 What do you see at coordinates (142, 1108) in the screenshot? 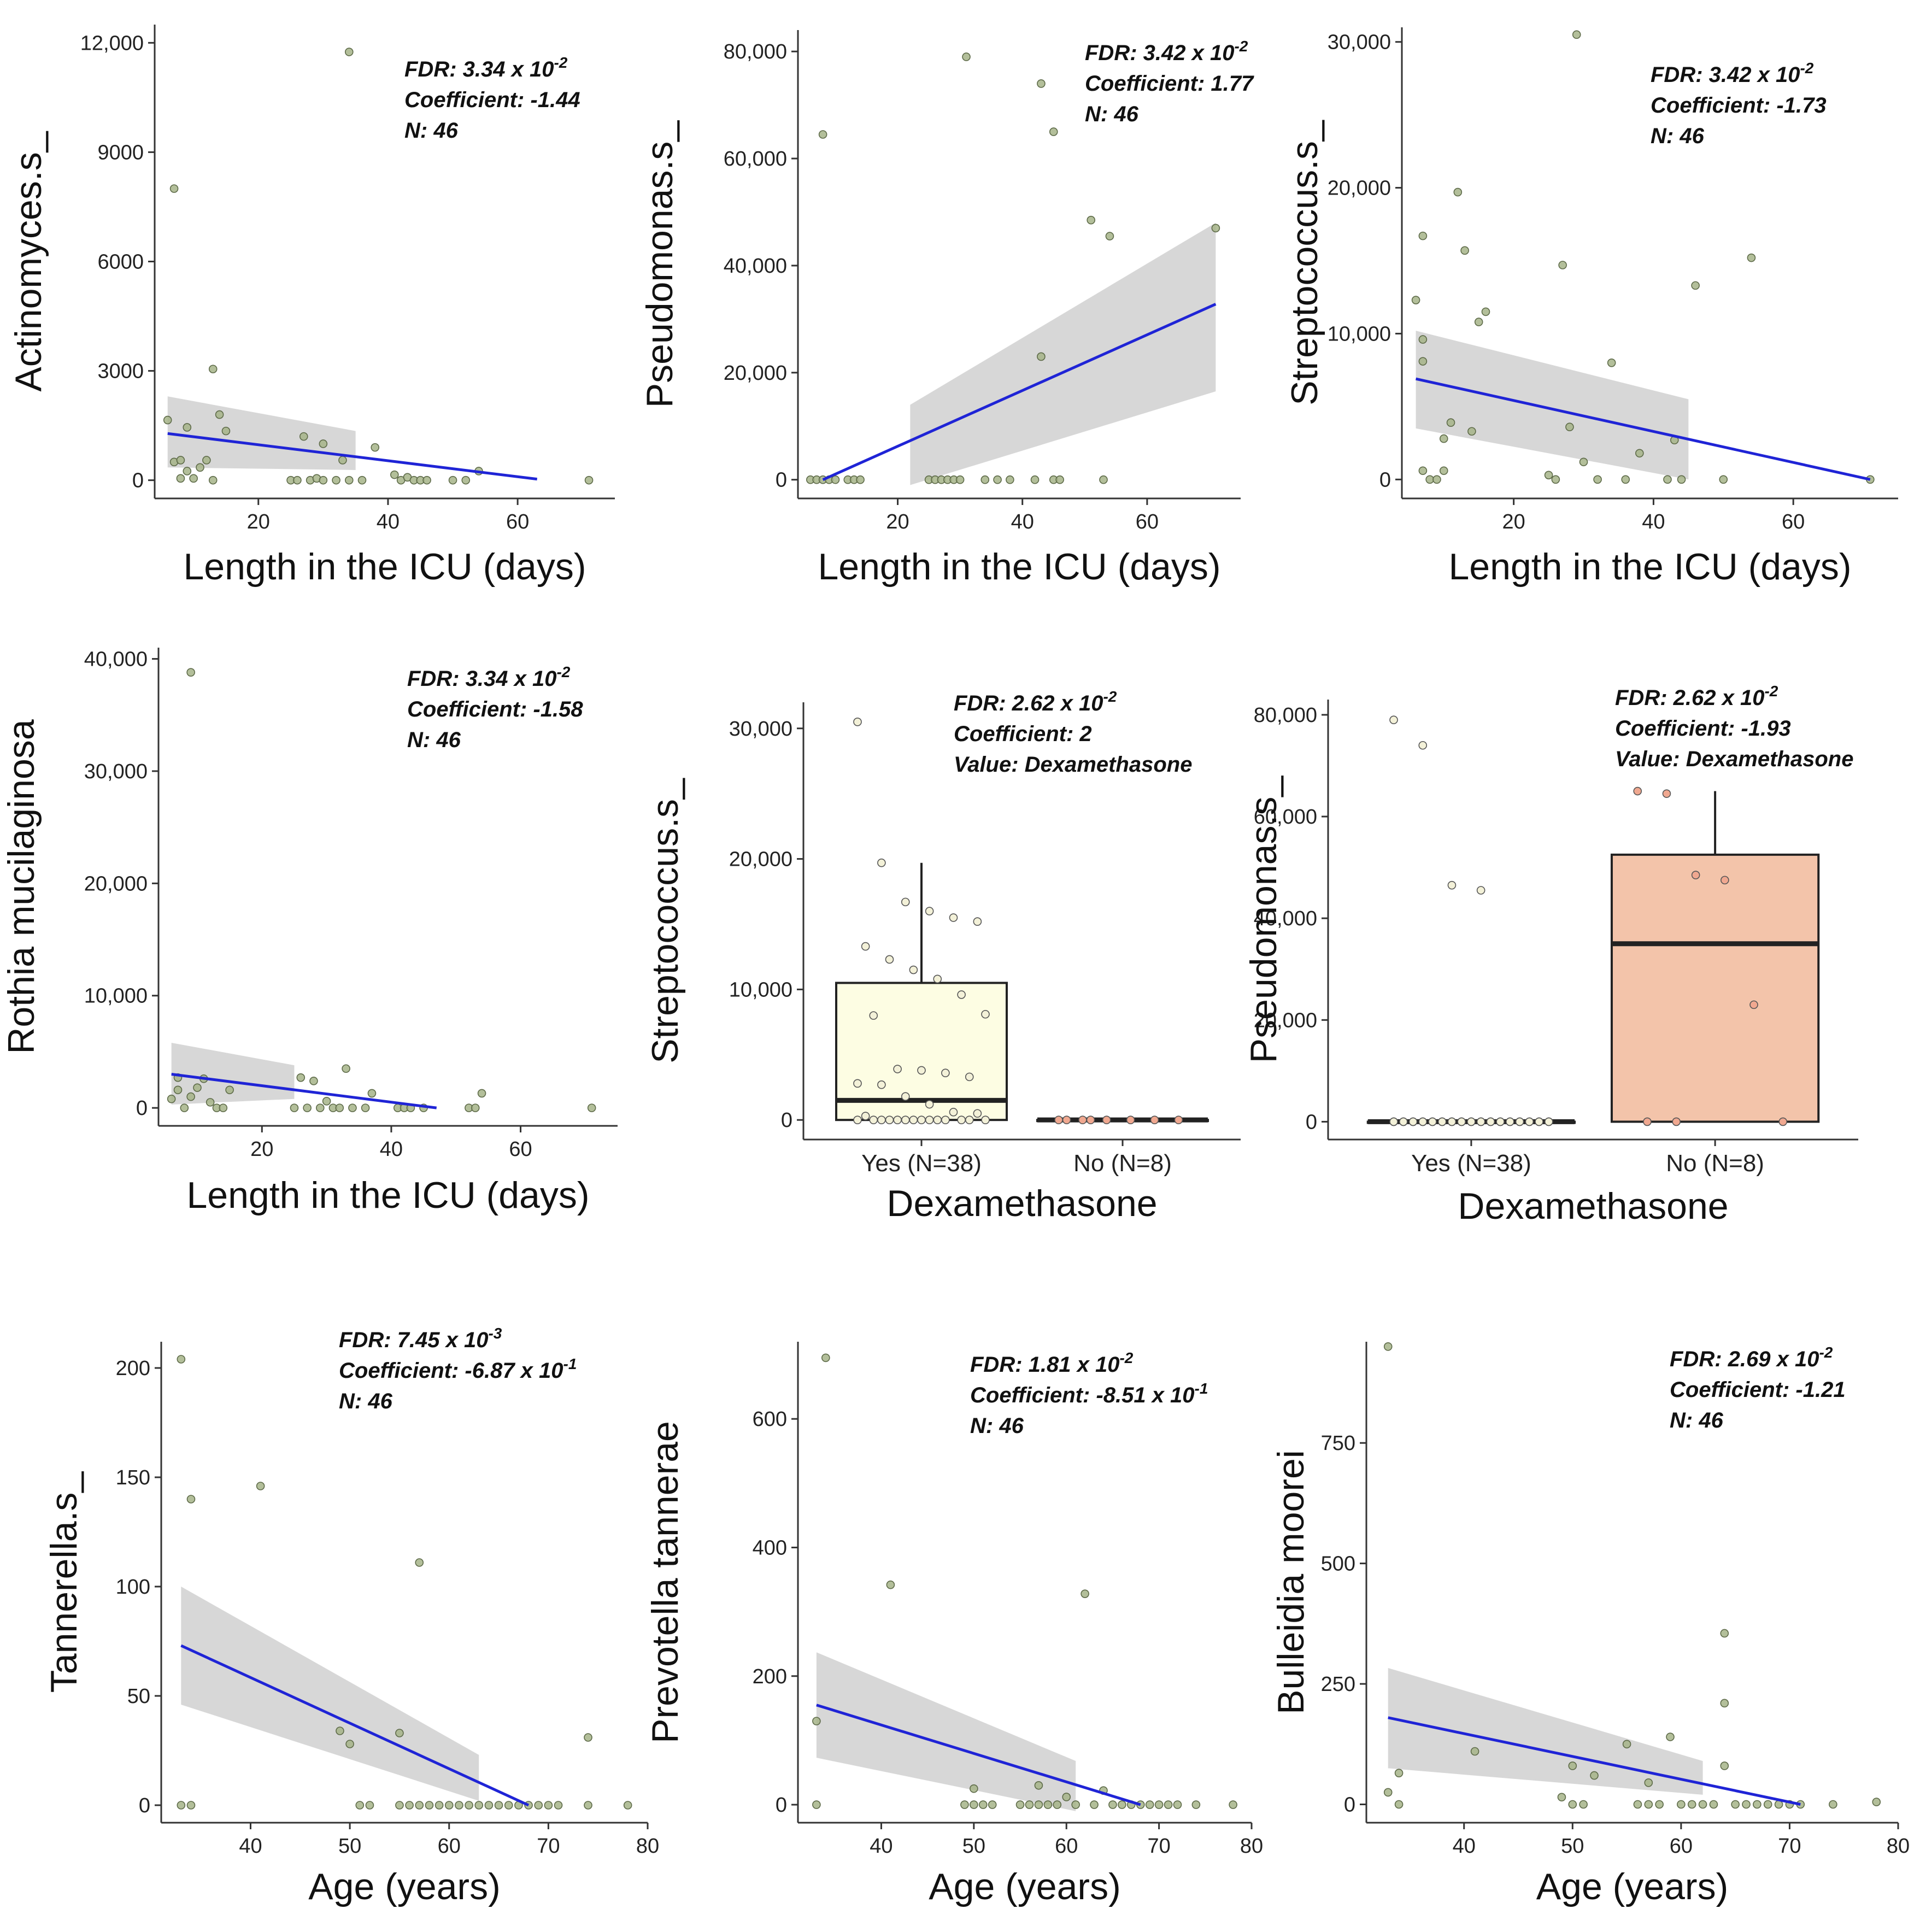
I see `y-tick-label: 0` at bounding box center [142, 1108].